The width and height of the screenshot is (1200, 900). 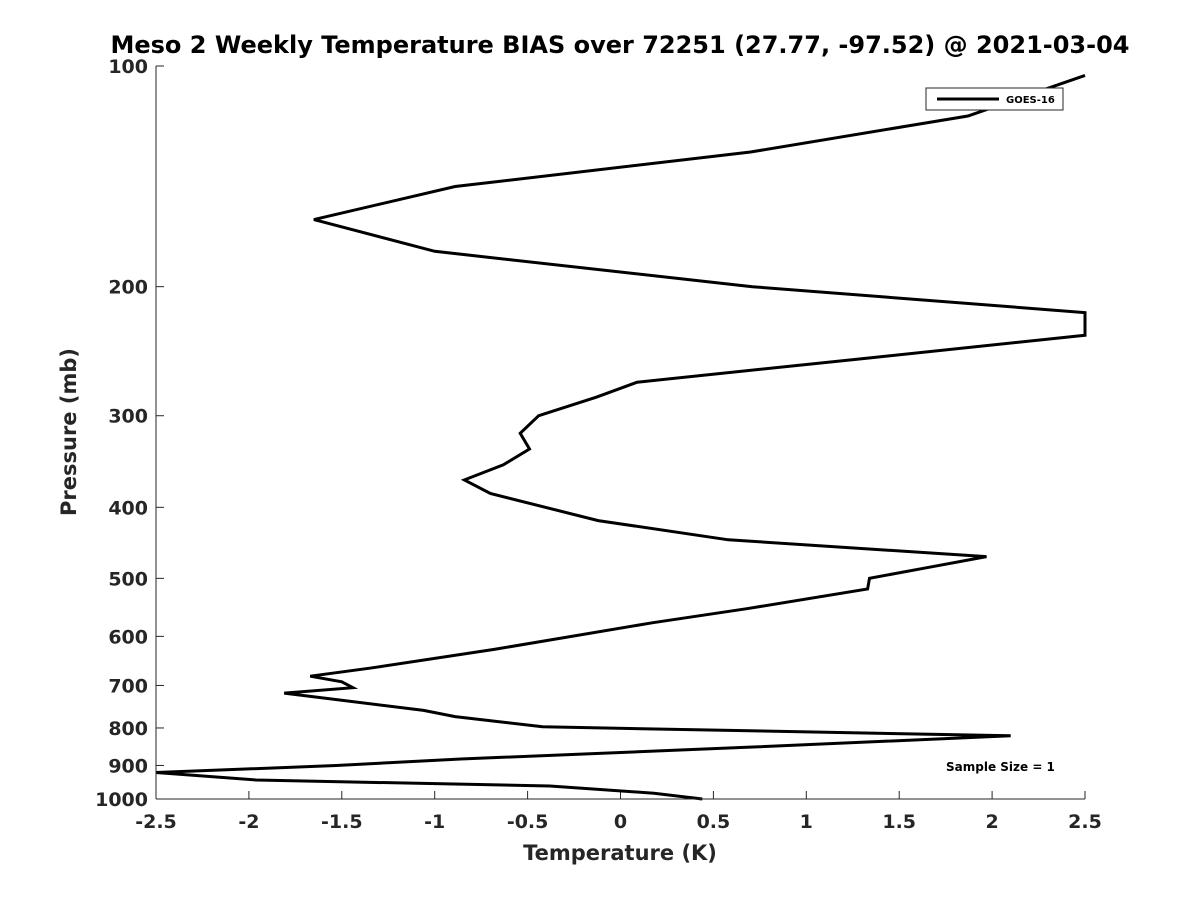 I want to click on y-tick-label: 300, so click(x=128, y=417).